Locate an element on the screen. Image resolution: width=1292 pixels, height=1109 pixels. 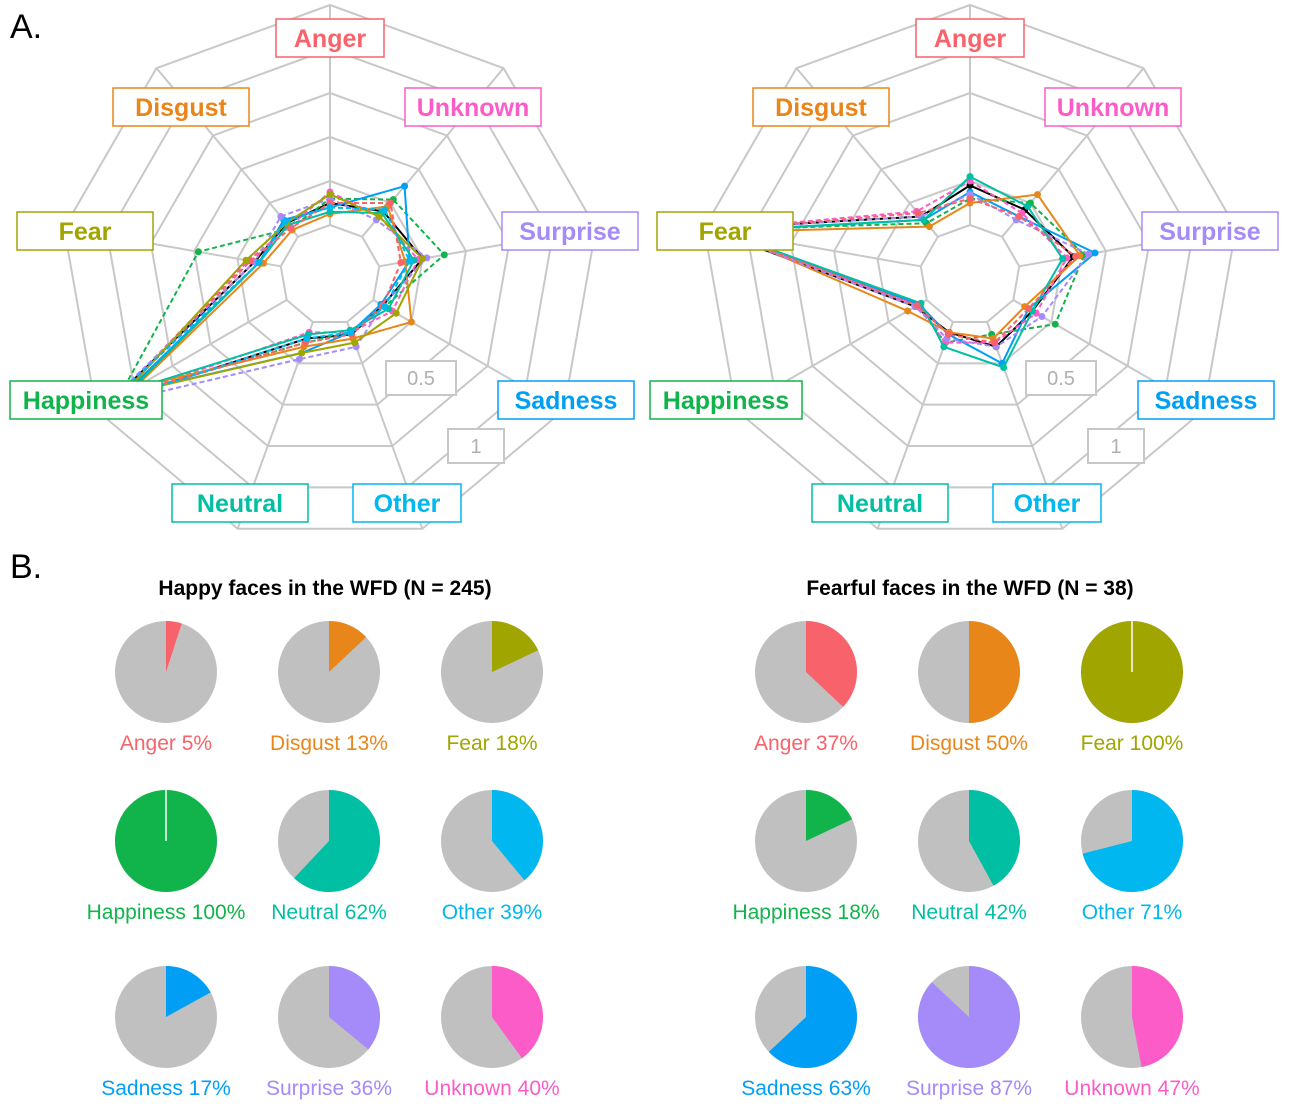
pie-chart-sadness: Sadness 17% is located at coordinates (166, 1034).